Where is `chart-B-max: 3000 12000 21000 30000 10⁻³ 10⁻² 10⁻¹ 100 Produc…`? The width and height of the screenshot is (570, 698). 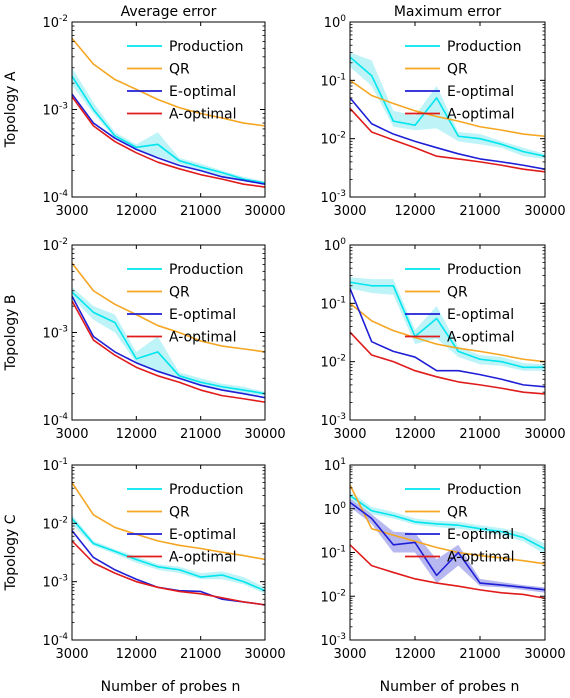
chart-B-max: 3000 12000 21000 30000 10⁻³ 10⁻² 10⁻¹ 100 Produc… is located at coordinates (442, 339).